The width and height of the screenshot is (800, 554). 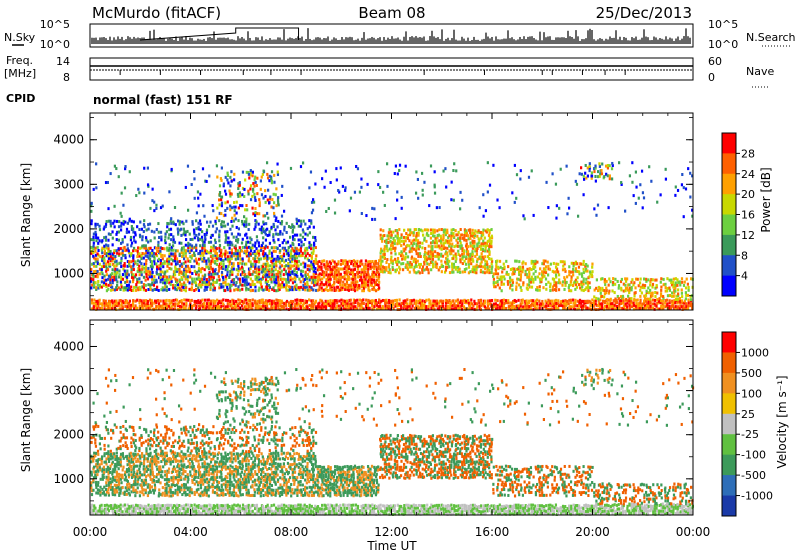 What do you see at coordinates (391, 13) in the screenshot?
I see `beam-title: Beam 08` at bounding box center [391, 13].